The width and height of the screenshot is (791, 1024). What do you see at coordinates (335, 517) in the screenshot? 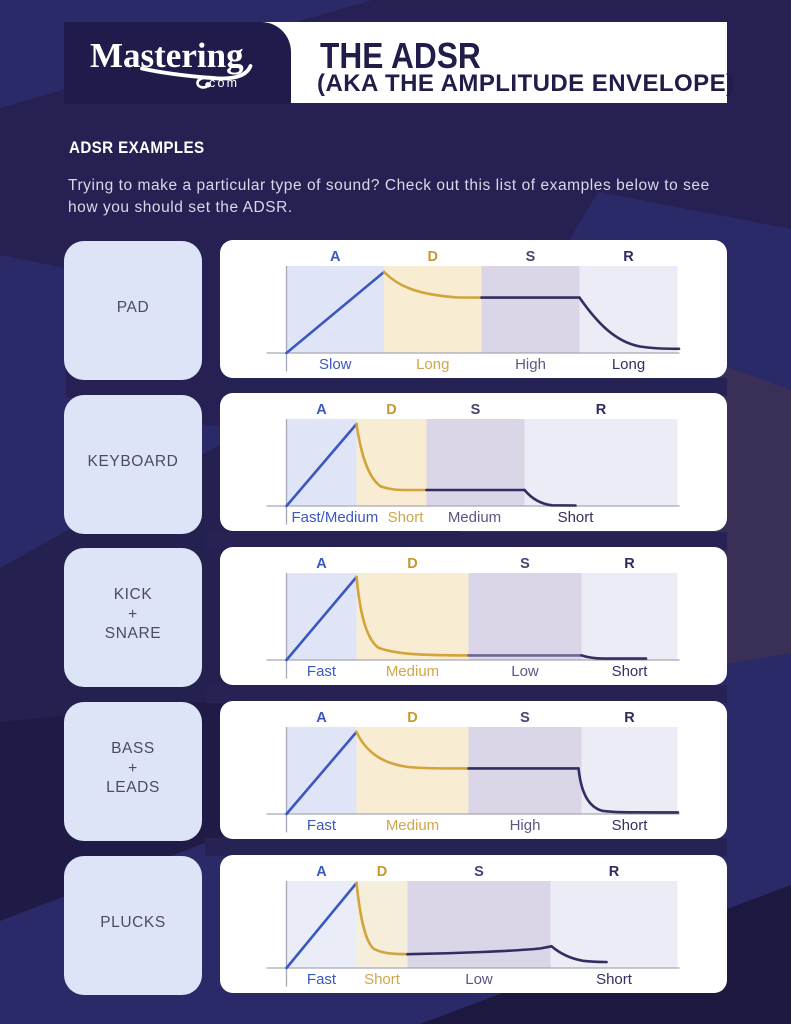
I see `svg-text: Fast/Medium` at bounding box center [335, 517].